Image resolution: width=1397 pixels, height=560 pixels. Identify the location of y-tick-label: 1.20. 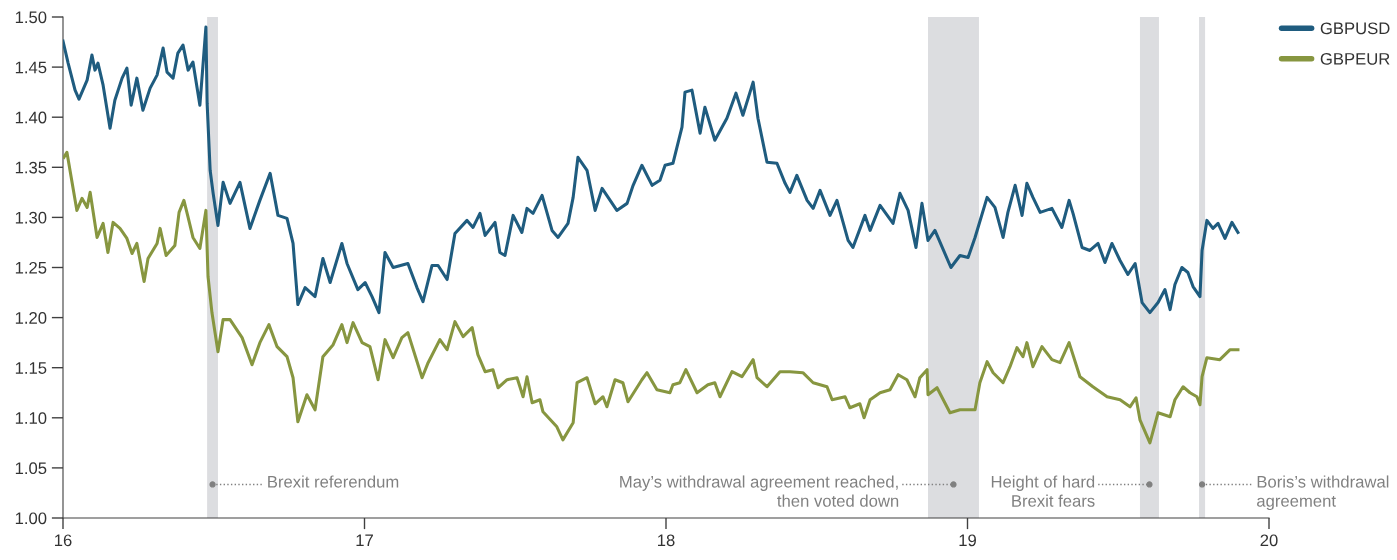
(31, 318).